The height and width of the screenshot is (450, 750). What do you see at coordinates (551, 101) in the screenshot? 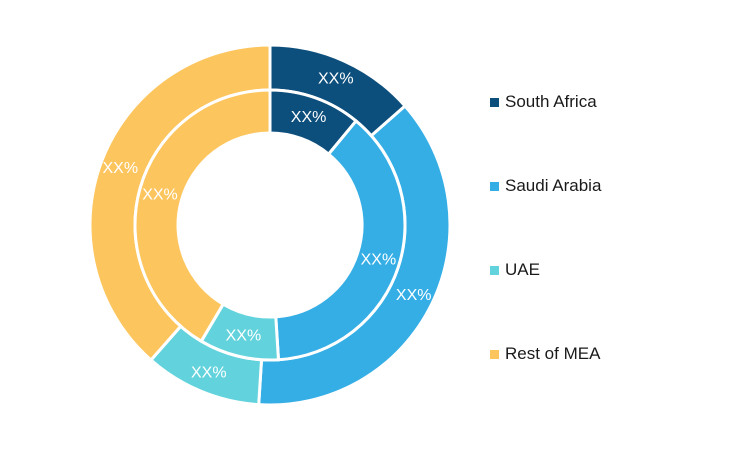
I see `legend-label-south-africa: South Africa` at bounding box center [551, 101].